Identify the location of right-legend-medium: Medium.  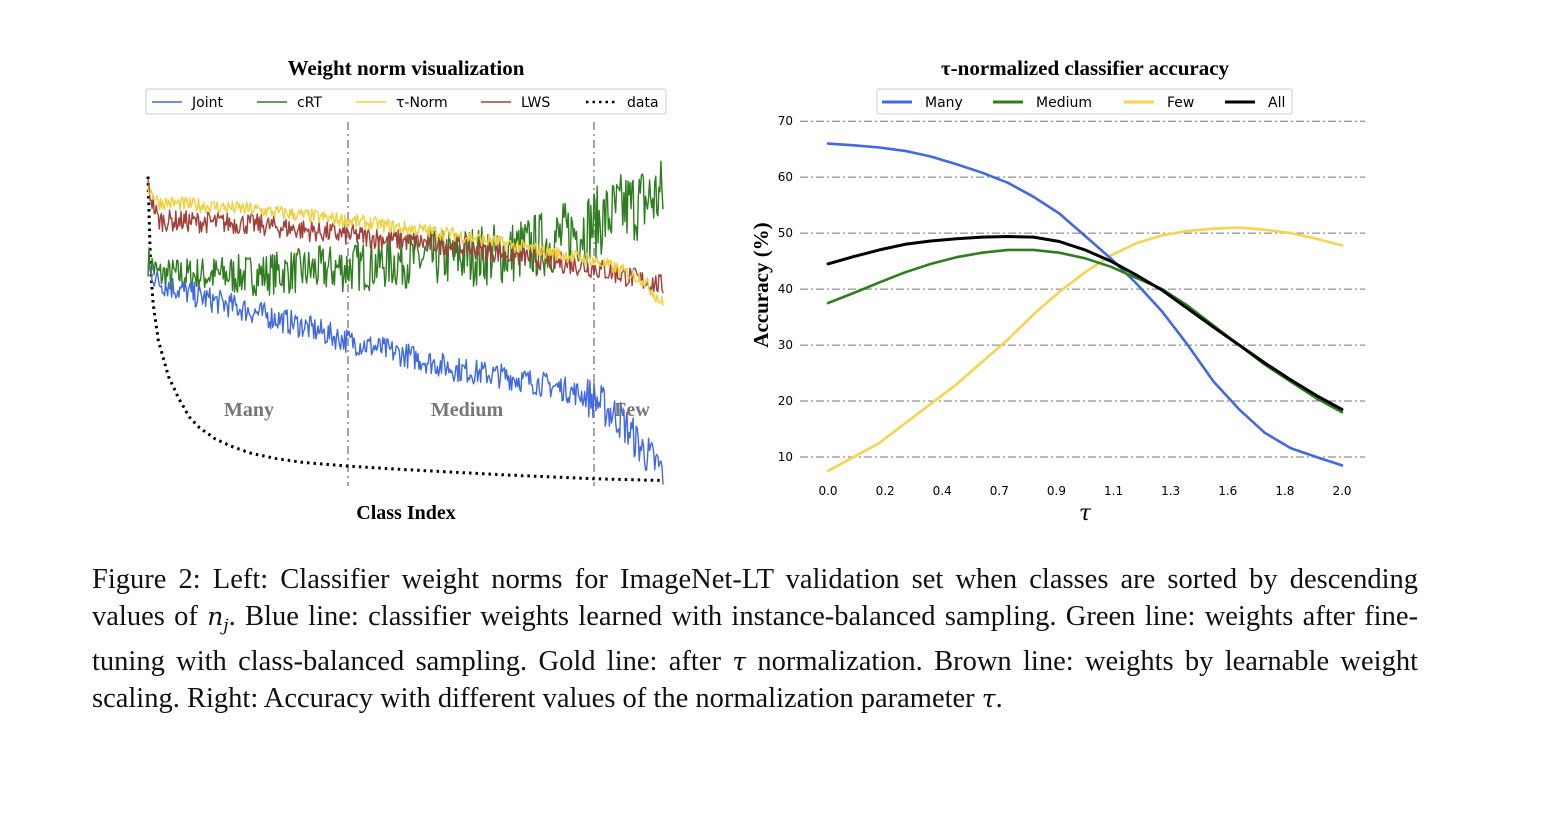
(1064, 103).